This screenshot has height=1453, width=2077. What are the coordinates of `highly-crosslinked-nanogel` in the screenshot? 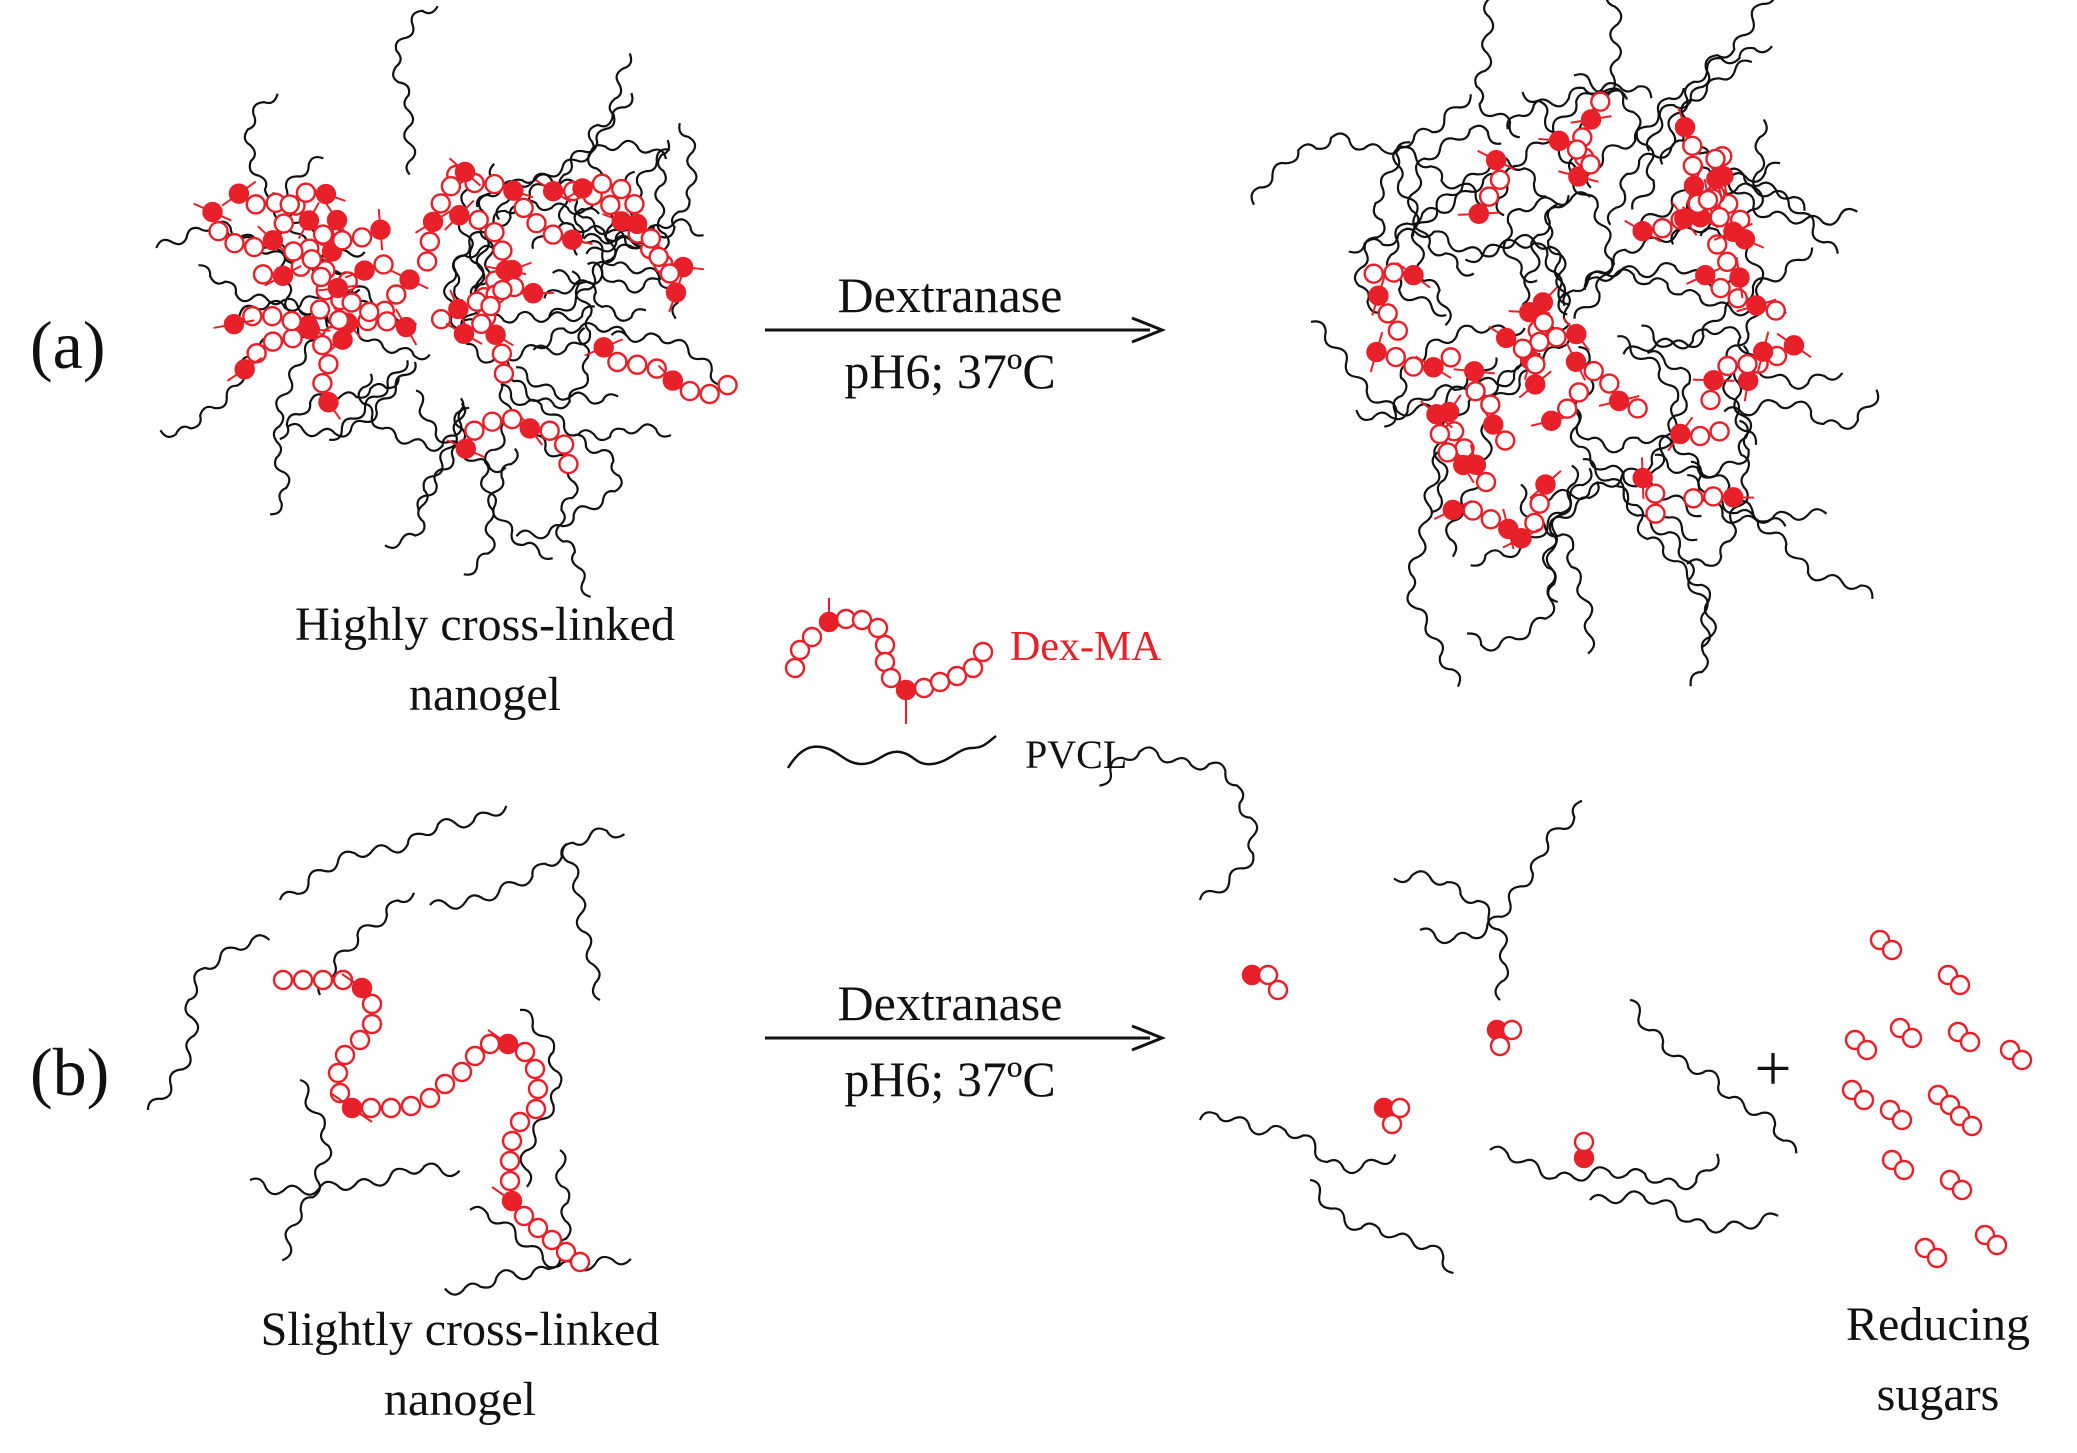 It's located at (446, 301).